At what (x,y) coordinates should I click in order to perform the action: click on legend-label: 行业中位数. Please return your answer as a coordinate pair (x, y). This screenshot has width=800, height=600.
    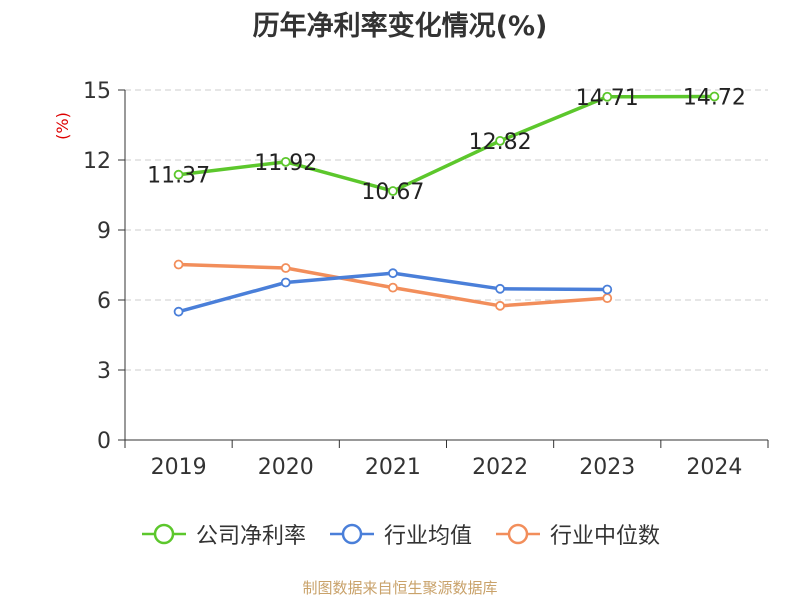
    Looking at the image, I should click on (605, 536).